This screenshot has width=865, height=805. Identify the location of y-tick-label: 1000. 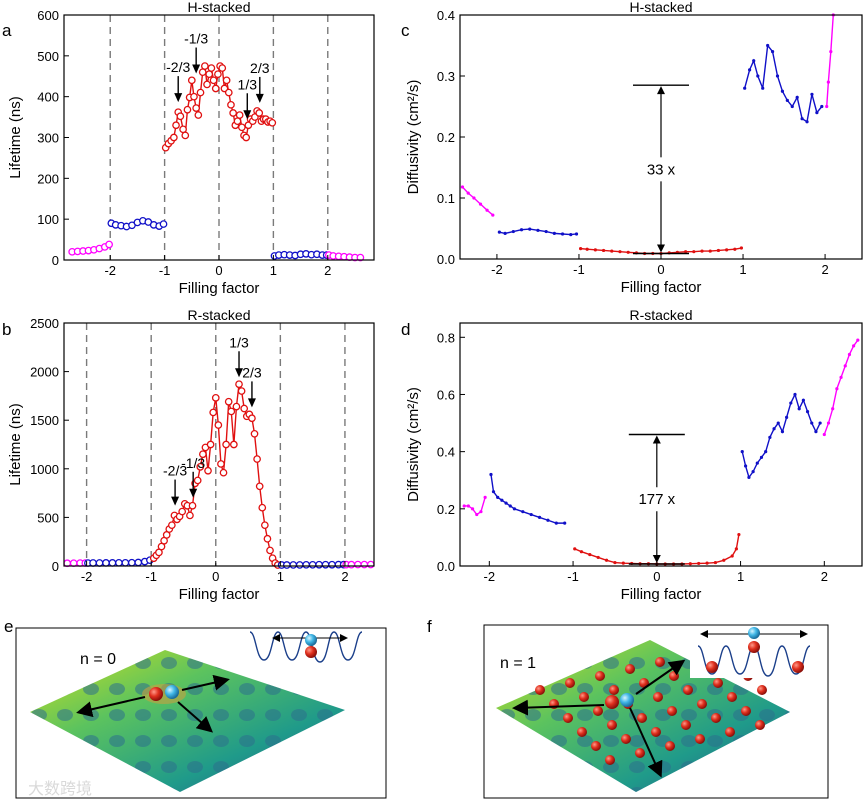
(44, 469).